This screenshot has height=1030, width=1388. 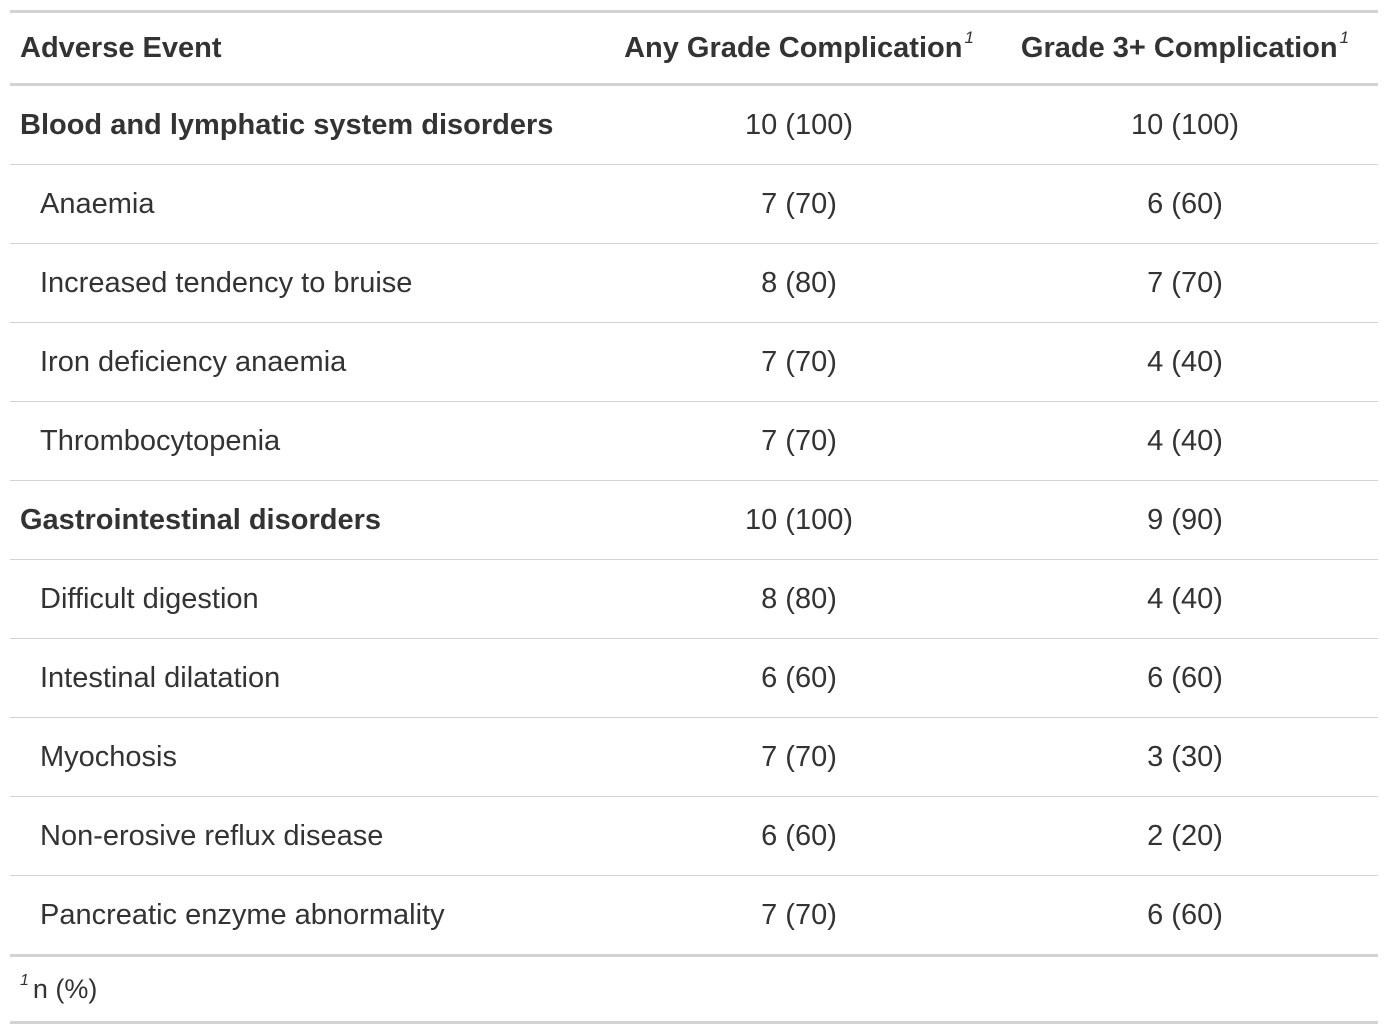 What do you see at coordinates (160, 677) in the screenshot?
I see `row-label: Intestinal dilatation` at bounding box center [160, 677].